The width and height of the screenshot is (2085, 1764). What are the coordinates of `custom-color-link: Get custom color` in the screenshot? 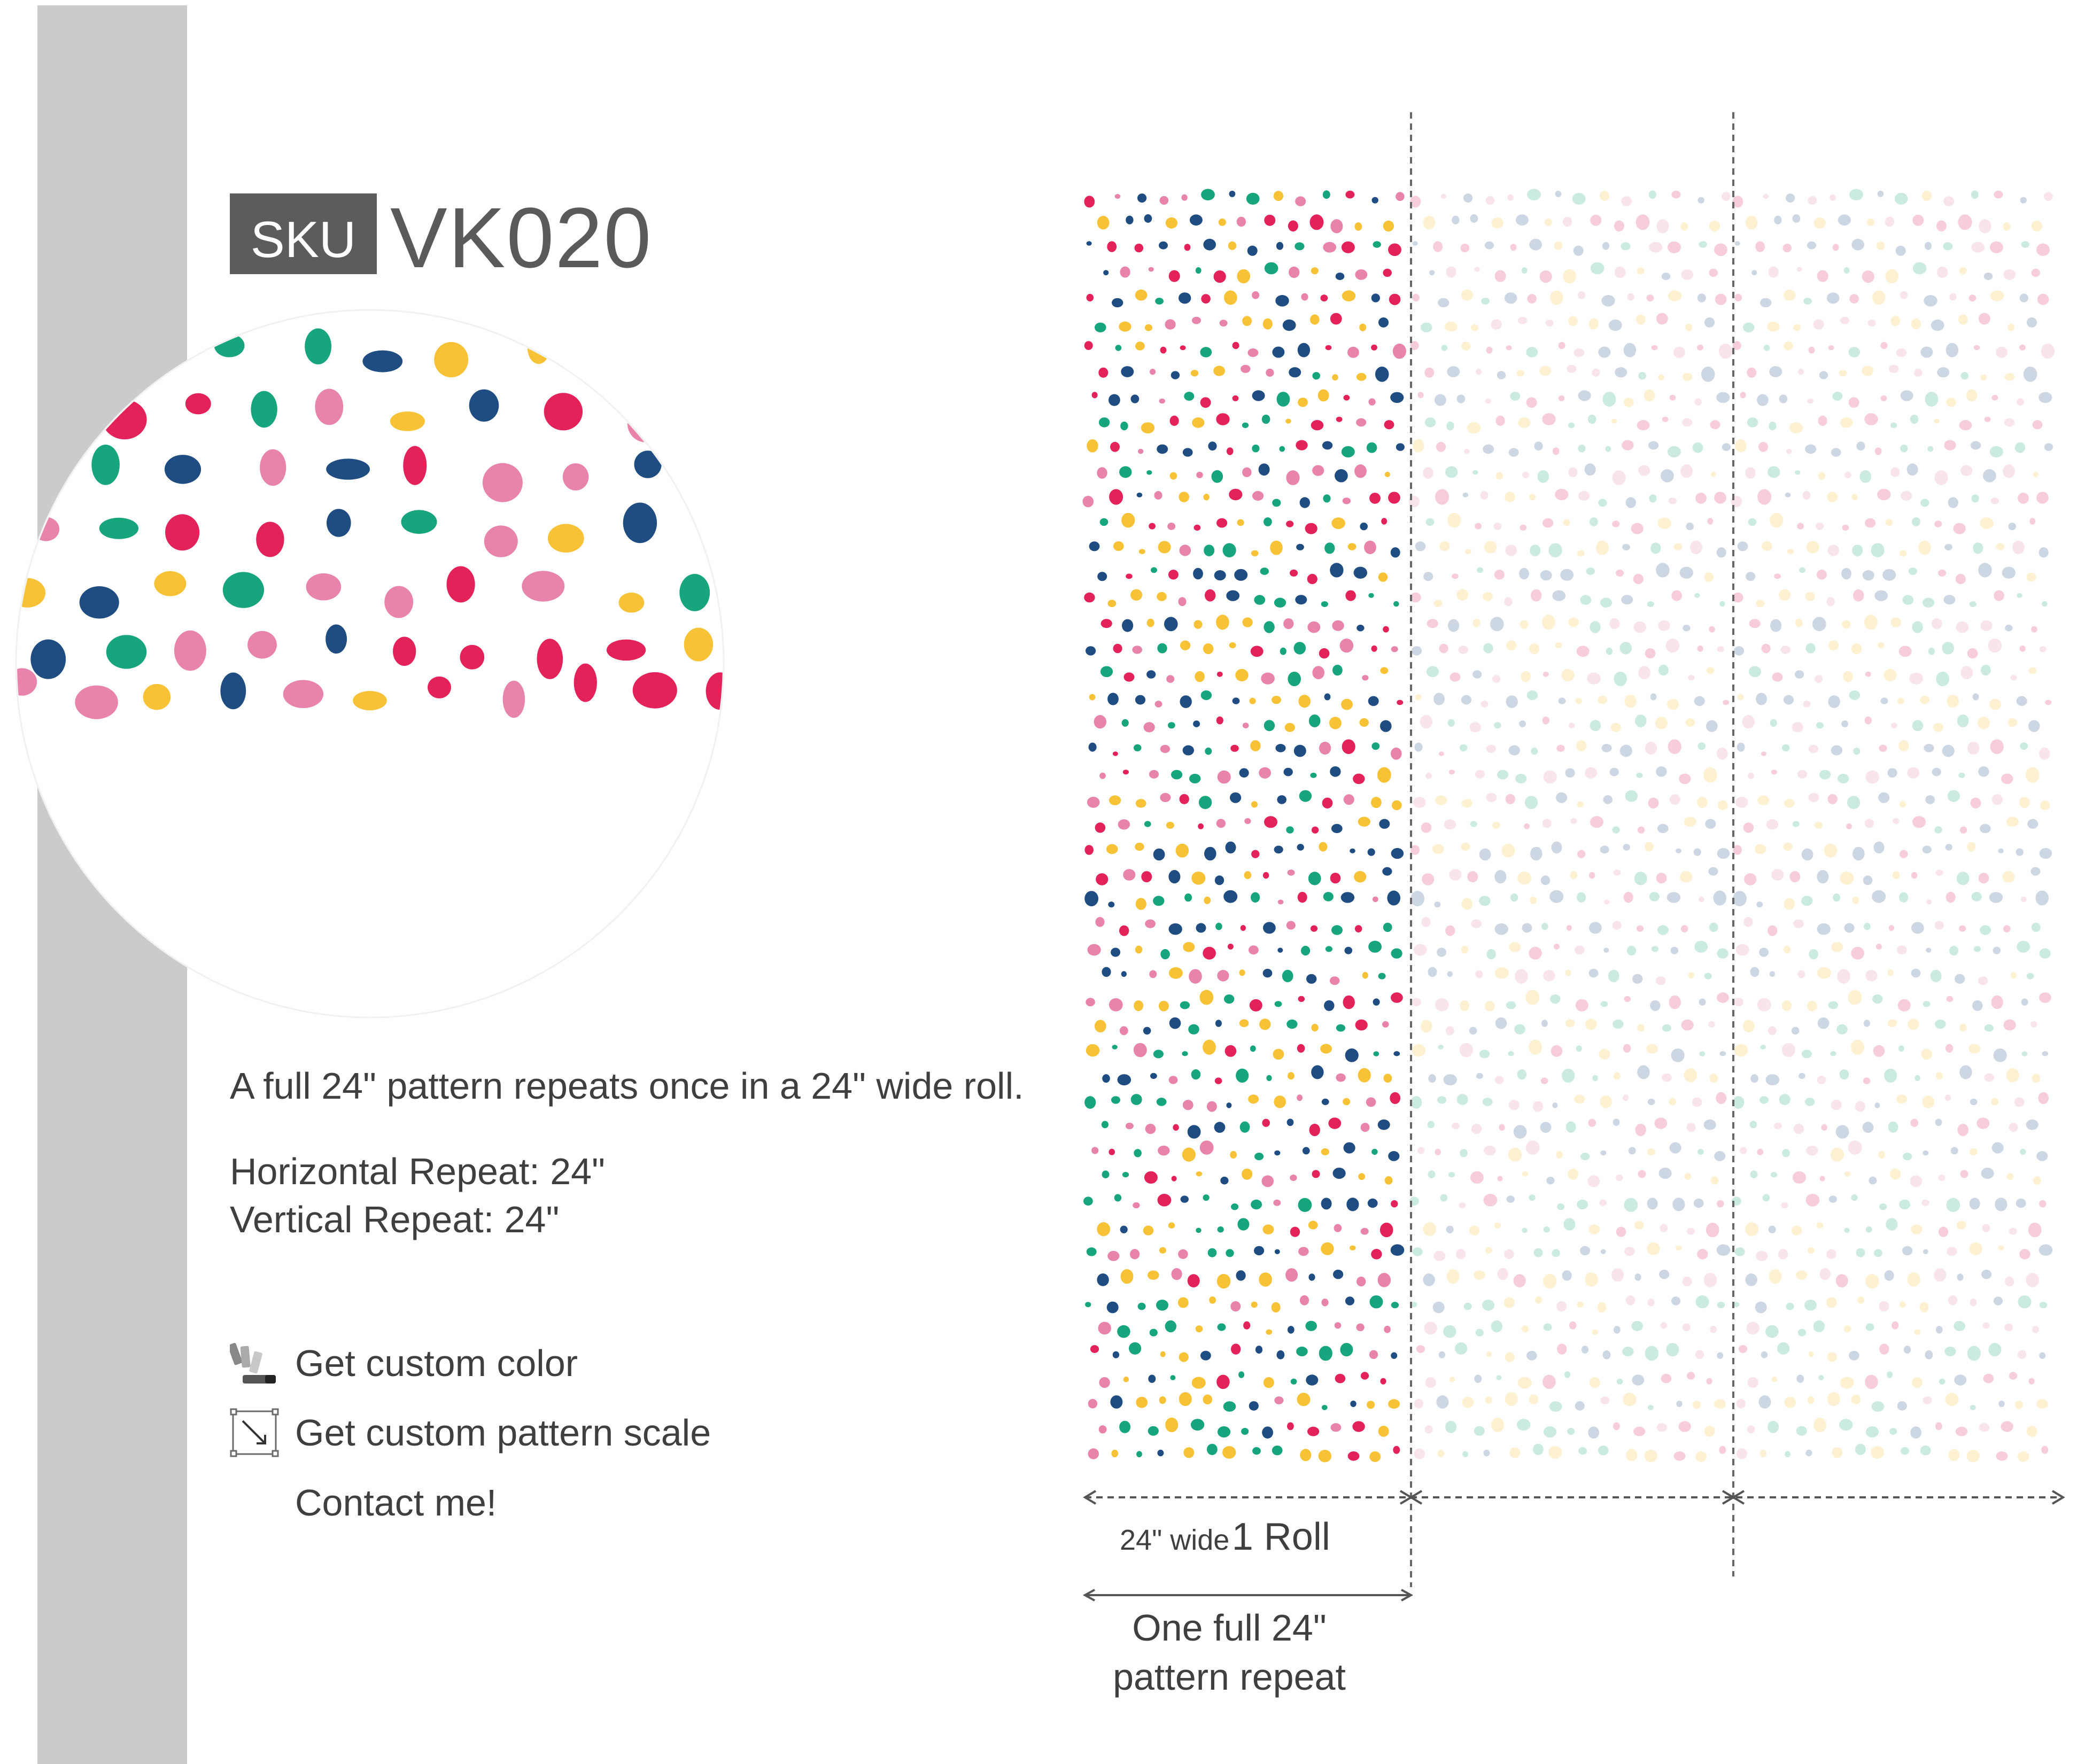 It's located at (404, 1363).